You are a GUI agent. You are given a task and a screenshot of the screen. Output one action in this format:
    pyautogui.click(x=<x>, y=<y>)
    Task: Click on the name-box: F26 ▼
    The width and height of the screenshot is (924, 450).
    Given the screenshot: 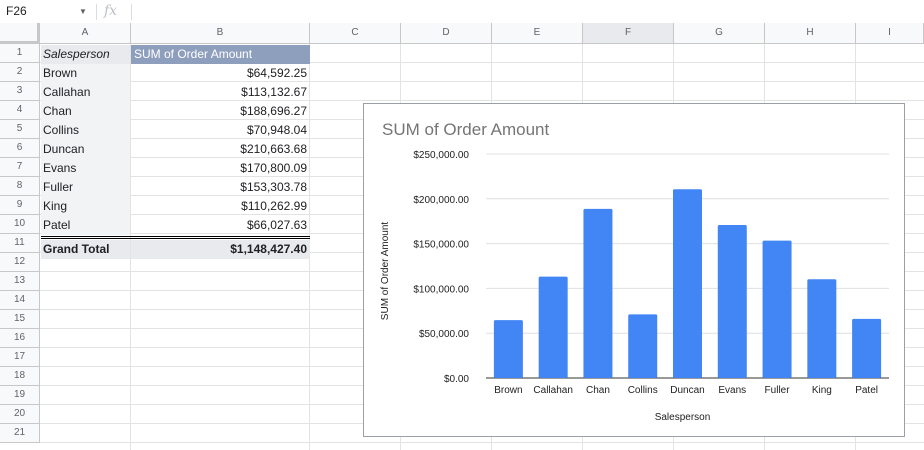 What is the action you would take?
    pyautogui.click(x=46, y=11)
    